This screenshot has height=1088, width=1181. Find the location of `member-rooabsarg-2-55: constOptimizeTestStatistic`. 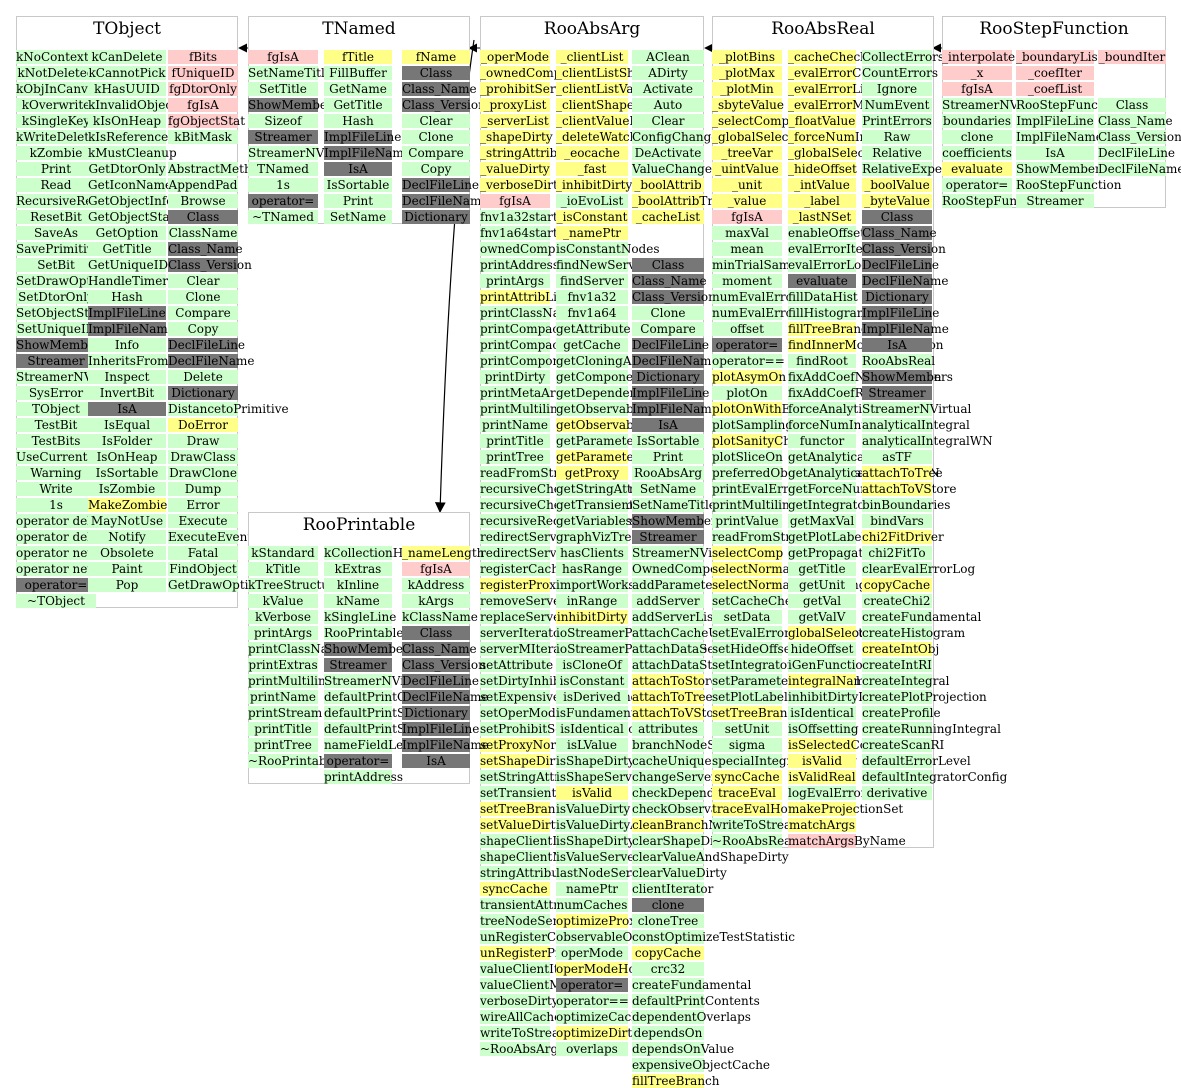

member-rooabsarg-2-55: constOptimizeTestStatistic is located at coordinates (714, 937).